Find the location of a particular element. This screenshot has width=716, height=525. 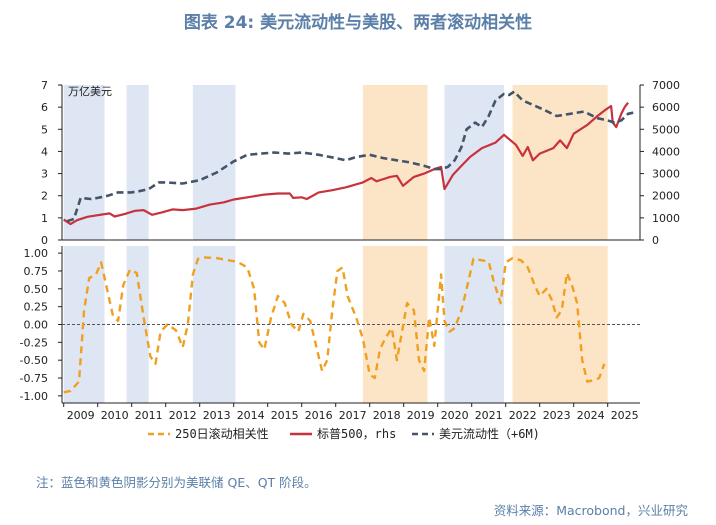

x-tick-label: 2011 is located at coordinates (149, 415).